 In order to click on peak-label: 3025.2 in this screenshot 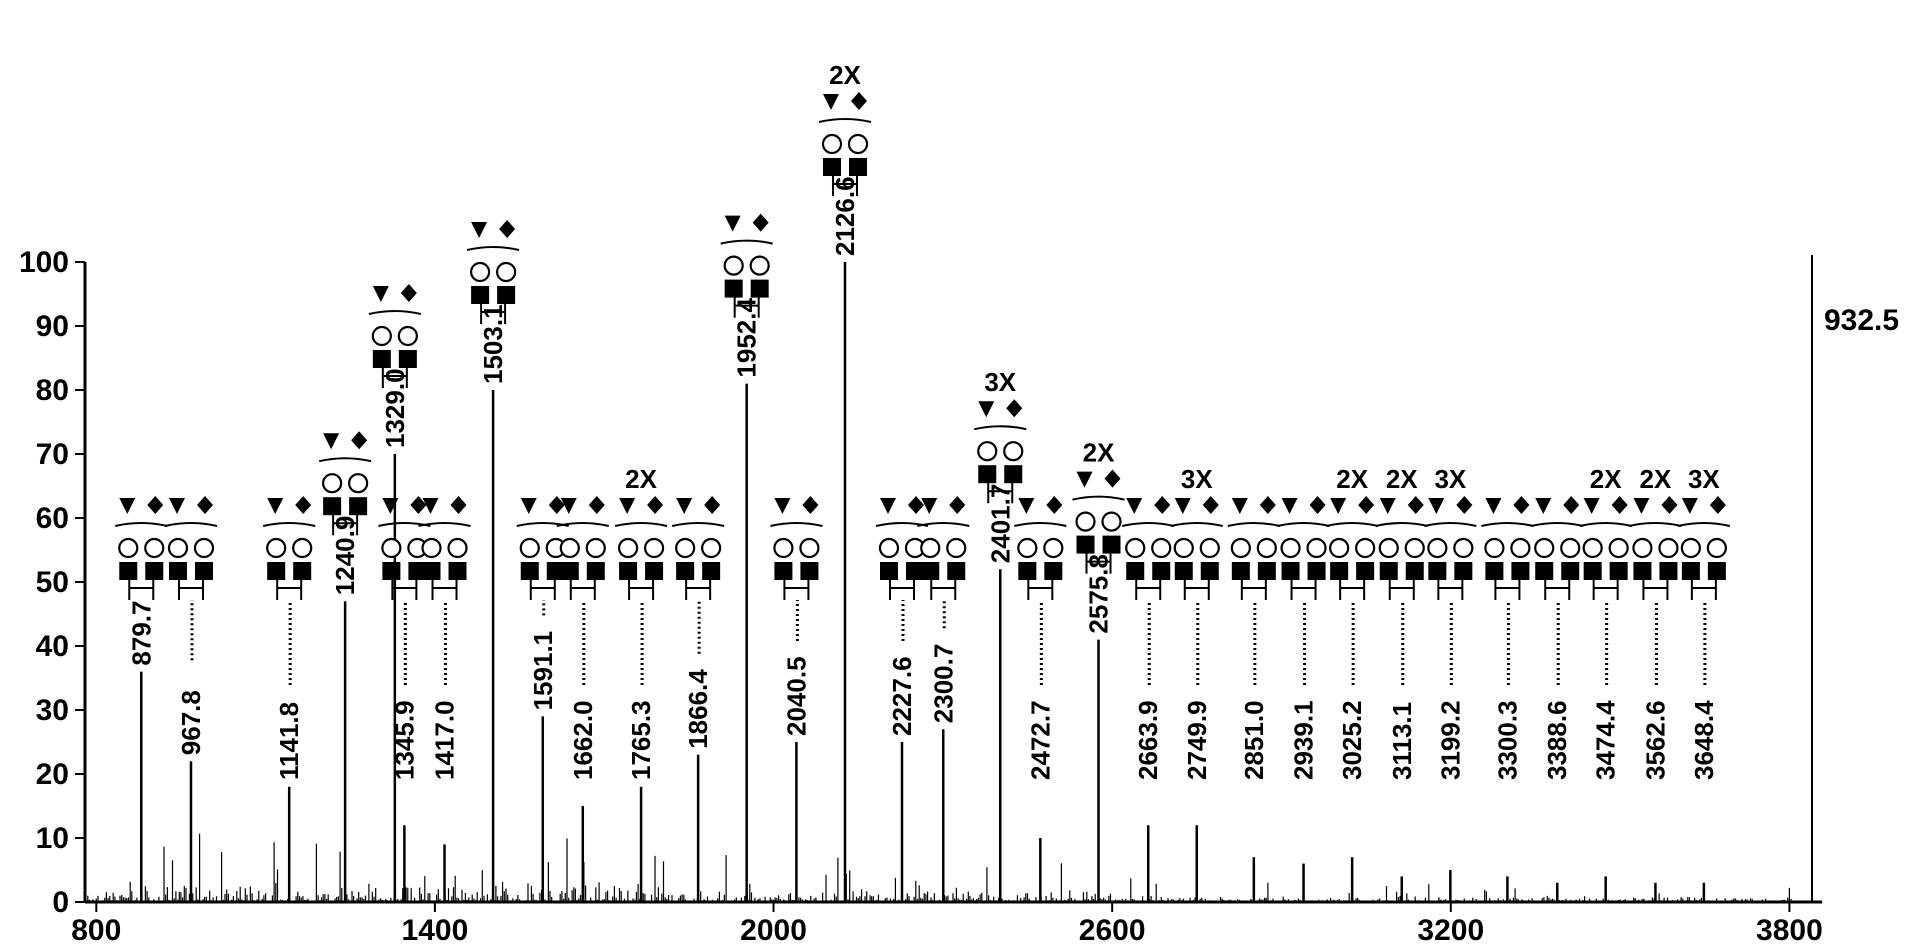, I will do `click(1352, 740)`.